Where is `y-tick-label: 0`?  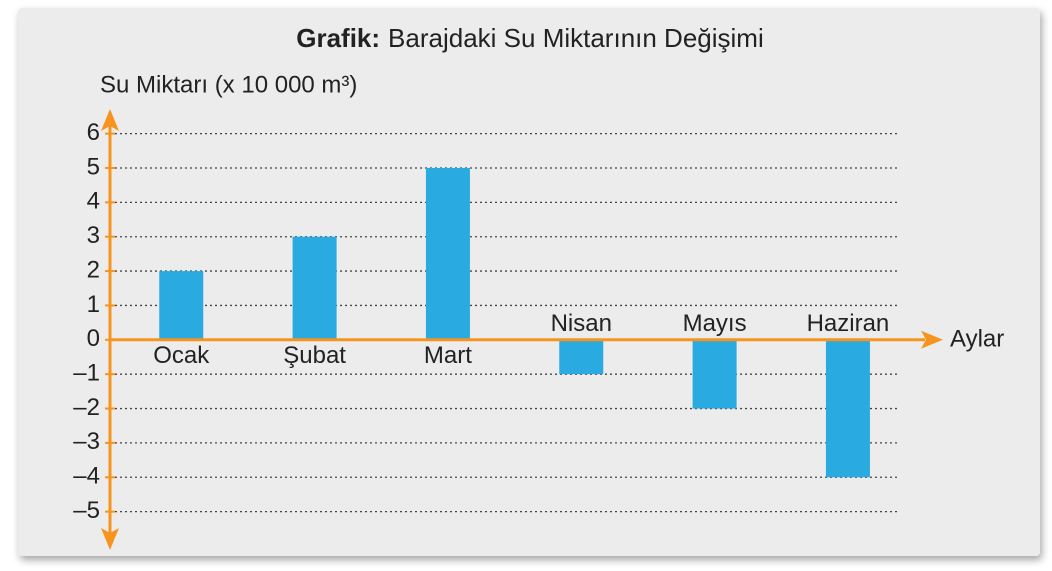 y-tick-label: 0 is located at coordinates (93, 338).